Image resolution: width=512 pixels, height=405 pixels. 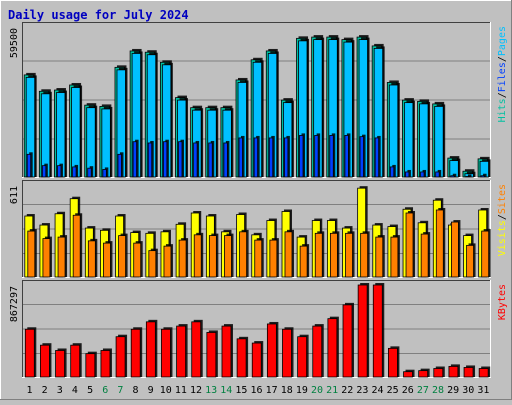 What do you see at coordinates (502, 238) in the screenshot?
I see `legend-entry-middle-0: Visits` at bounding box center [502, 238].